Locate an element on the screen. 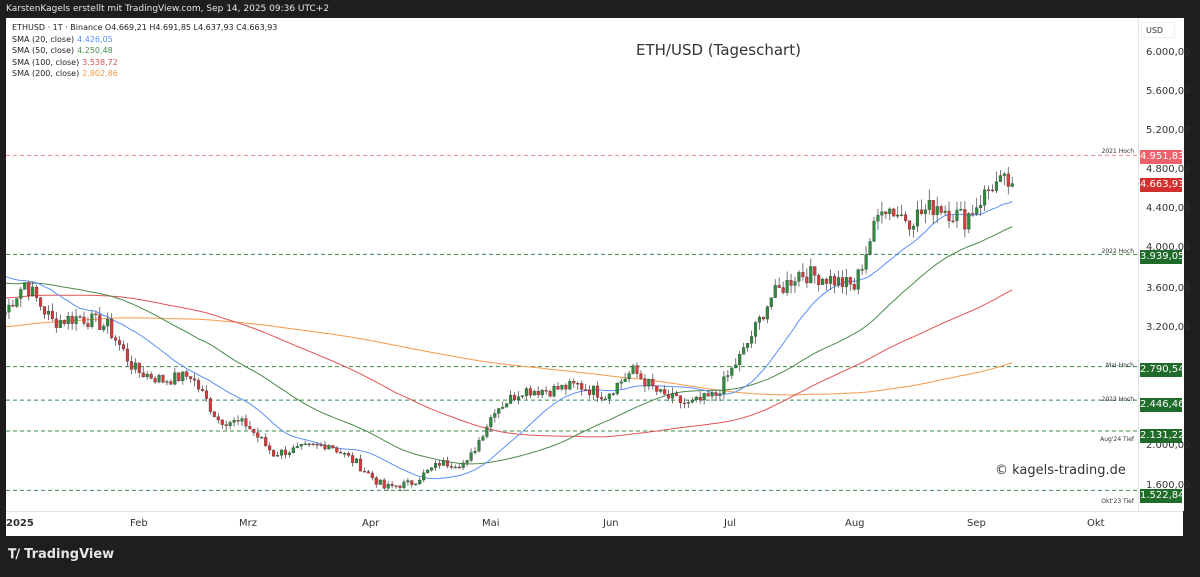 Image resolution: width=1200 pixels, height=577 pixels. y-tick: 4.400,00 is located at coordinates (1168, 208).